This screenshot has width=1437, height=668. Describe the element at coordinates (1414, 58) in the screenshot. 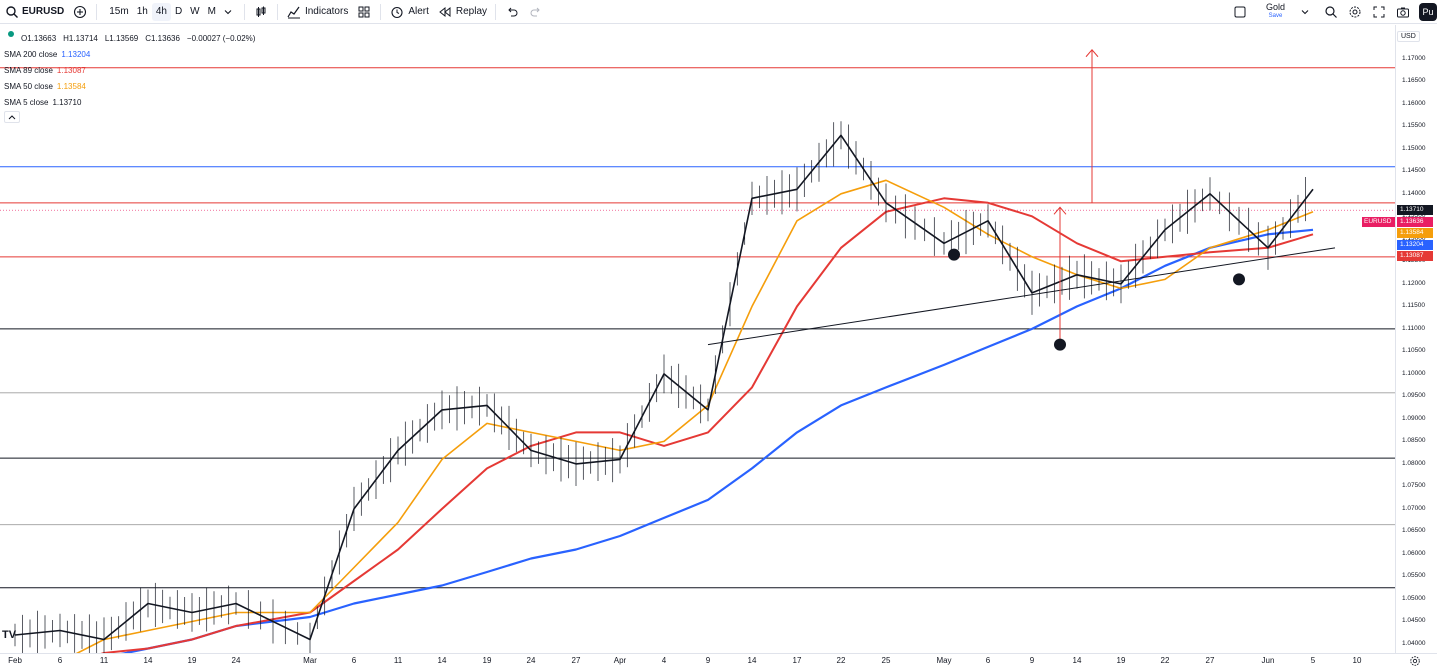

I see `price-tick-label: 1.17000` at that location.